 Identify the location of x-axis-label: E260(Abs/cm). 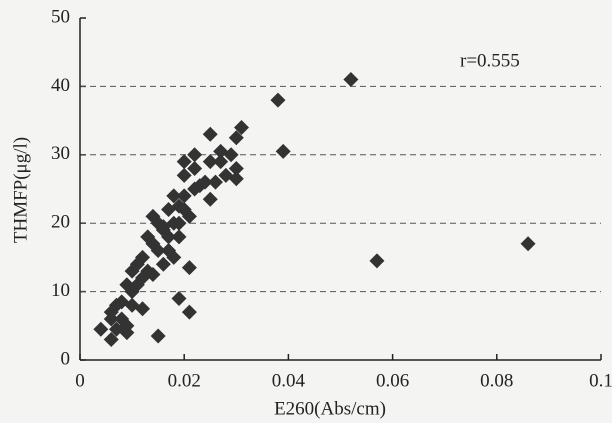
(330, 408).